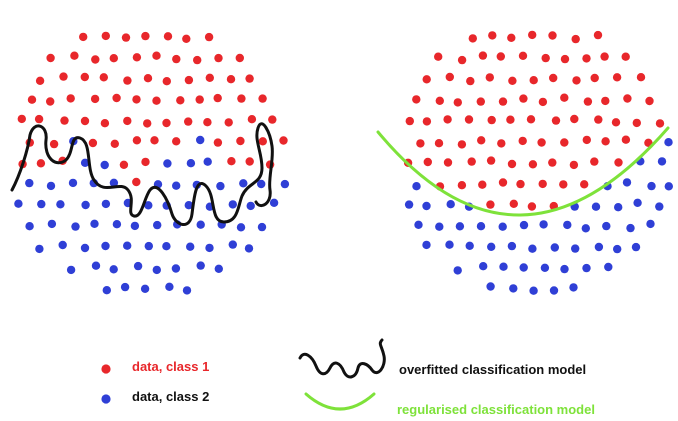 The image size is (678, 421). Describe the element at coordinates (171, 366) in the screenshot. I see `legend-label-class-1: data, class 1` at that location.